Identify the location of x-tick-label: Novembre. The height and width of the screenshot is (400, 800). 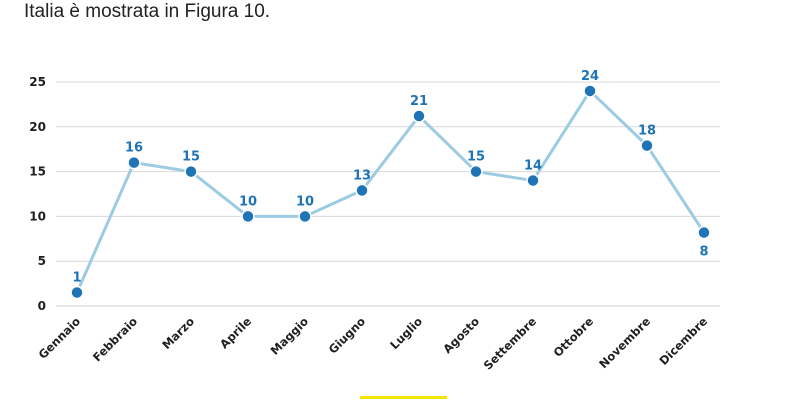
(624, 342).